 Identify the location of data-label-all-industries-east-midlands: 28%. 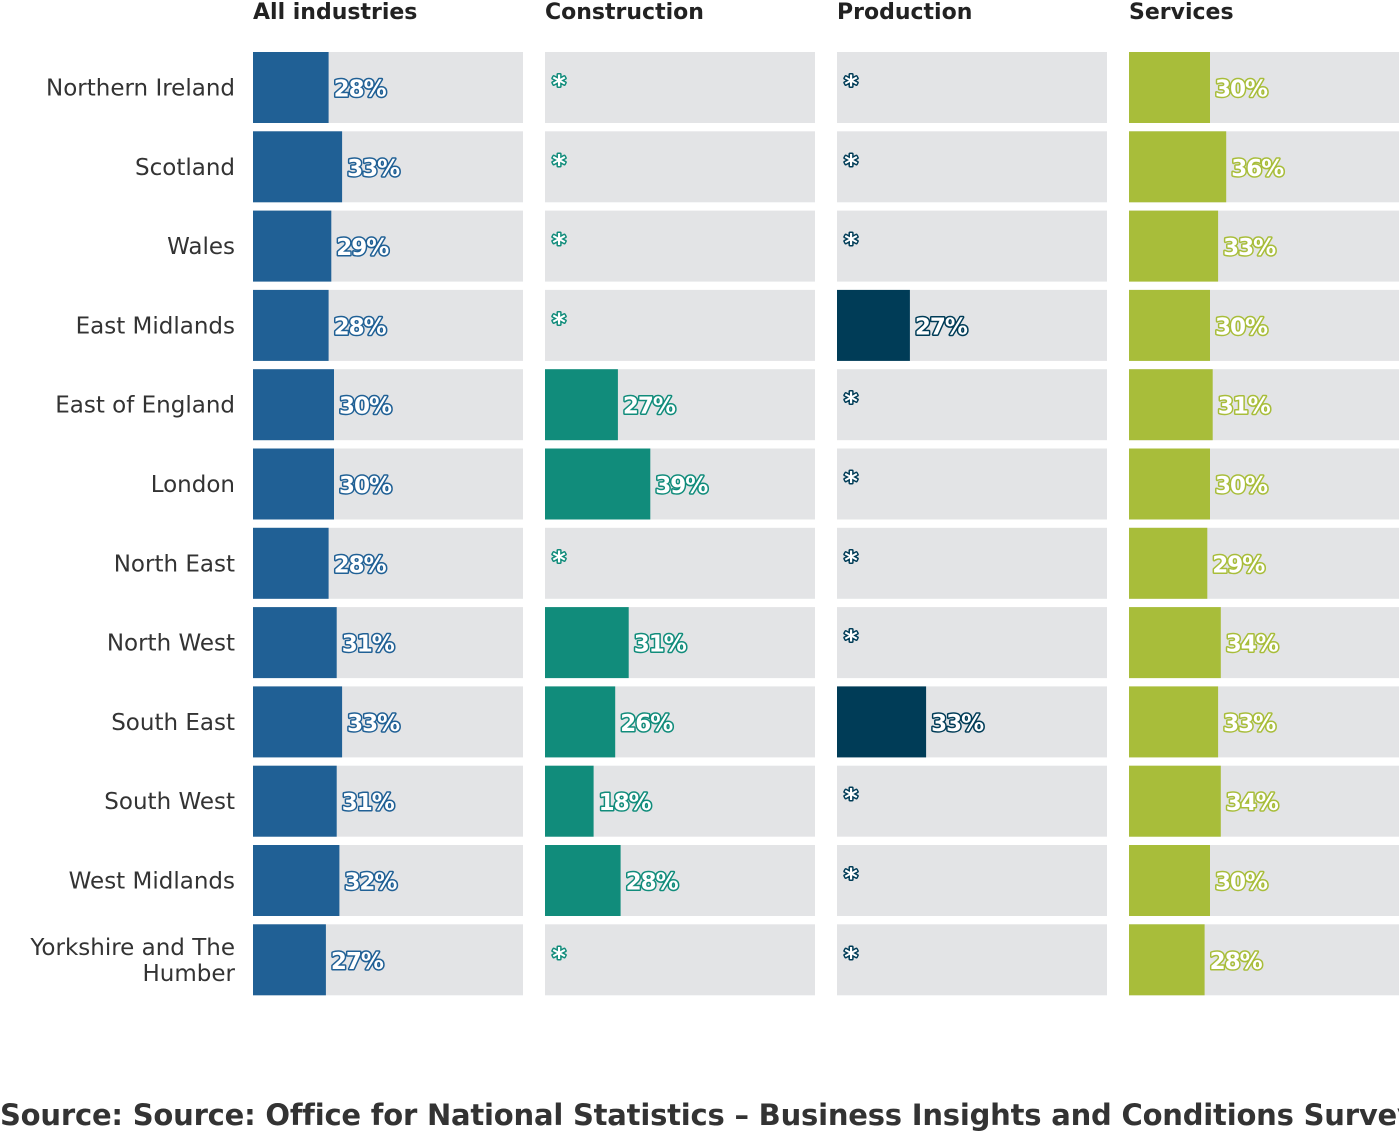
(360, 327).